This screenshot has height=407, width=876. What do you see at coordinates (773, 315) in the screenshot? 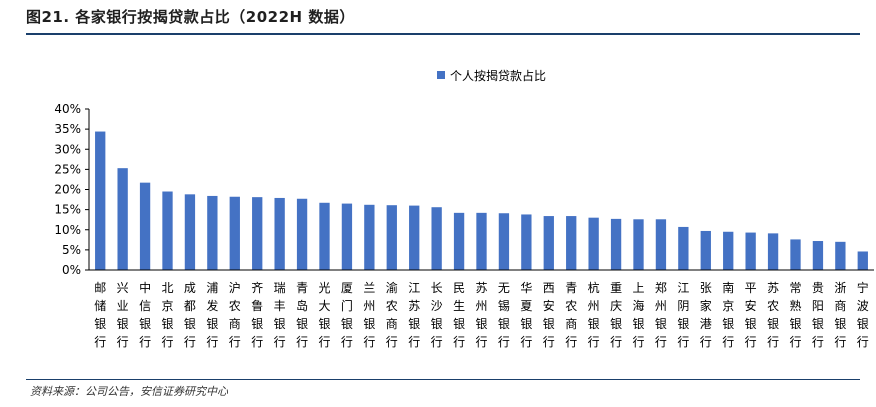
I see `x-tick-label: 苏农银行` at bounding box center [773, 315].